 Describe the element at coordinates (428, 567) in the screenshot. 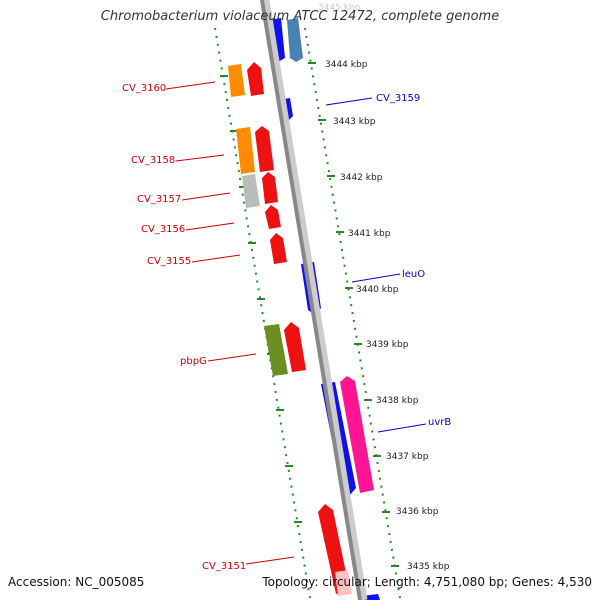

I see `tick-label: 3435 kbp` at that location.